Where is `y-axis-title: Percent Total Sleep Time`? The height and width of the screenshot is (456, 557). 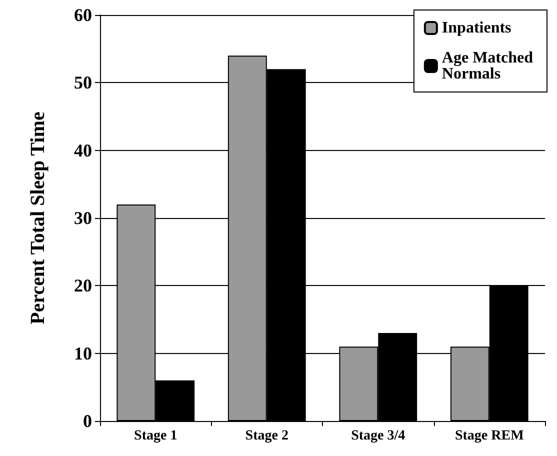 y-axis-title: Percent Total Sleep Time is located at coordinates (38, 217).